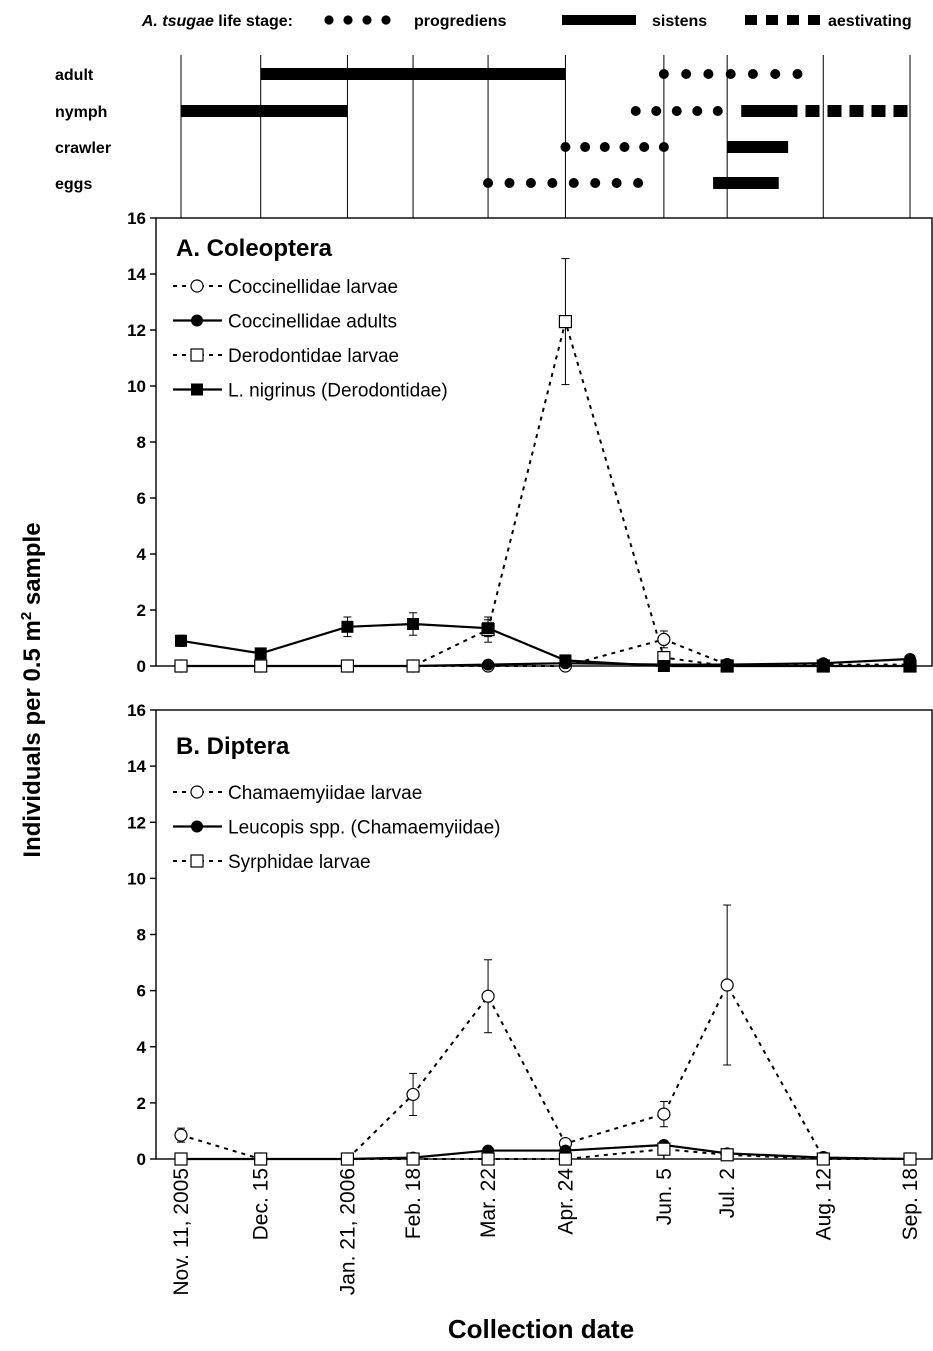  I want to click on x-tick-label: Sep. 18, so click(910, 1204).